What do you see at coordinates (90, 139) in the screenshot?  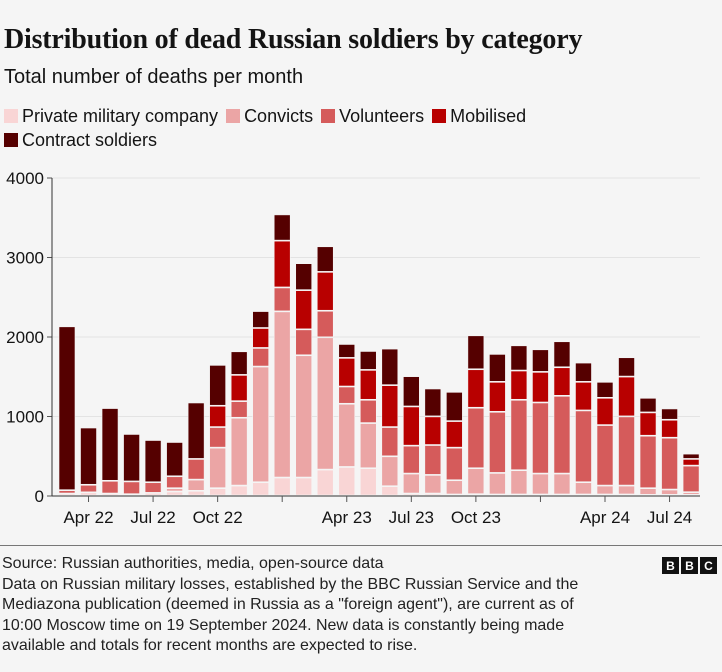 I see `legend-label: Contract soldiers` at bounding box center [90, 139].